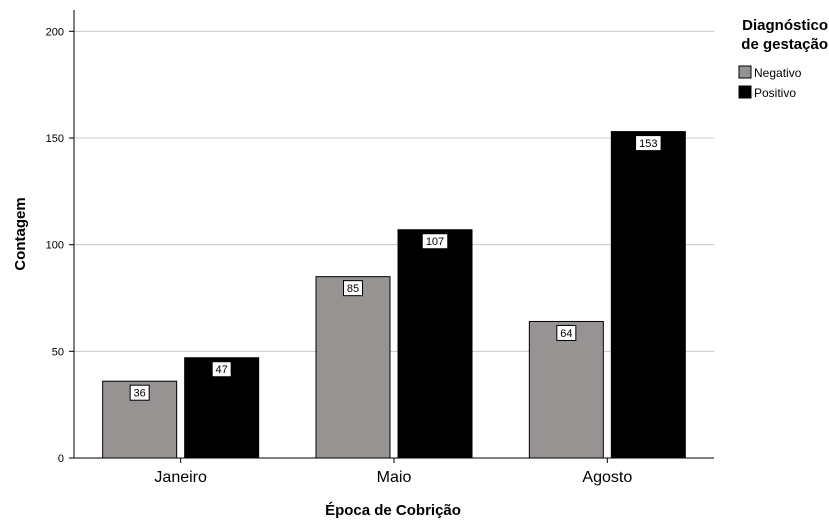 The width and height of the screenshot is (829, 520). What do you see at coordinates (394, 477) in the screenshot?
I see `x-tick-label-maio: Maio` at bounding box center [394, 477].